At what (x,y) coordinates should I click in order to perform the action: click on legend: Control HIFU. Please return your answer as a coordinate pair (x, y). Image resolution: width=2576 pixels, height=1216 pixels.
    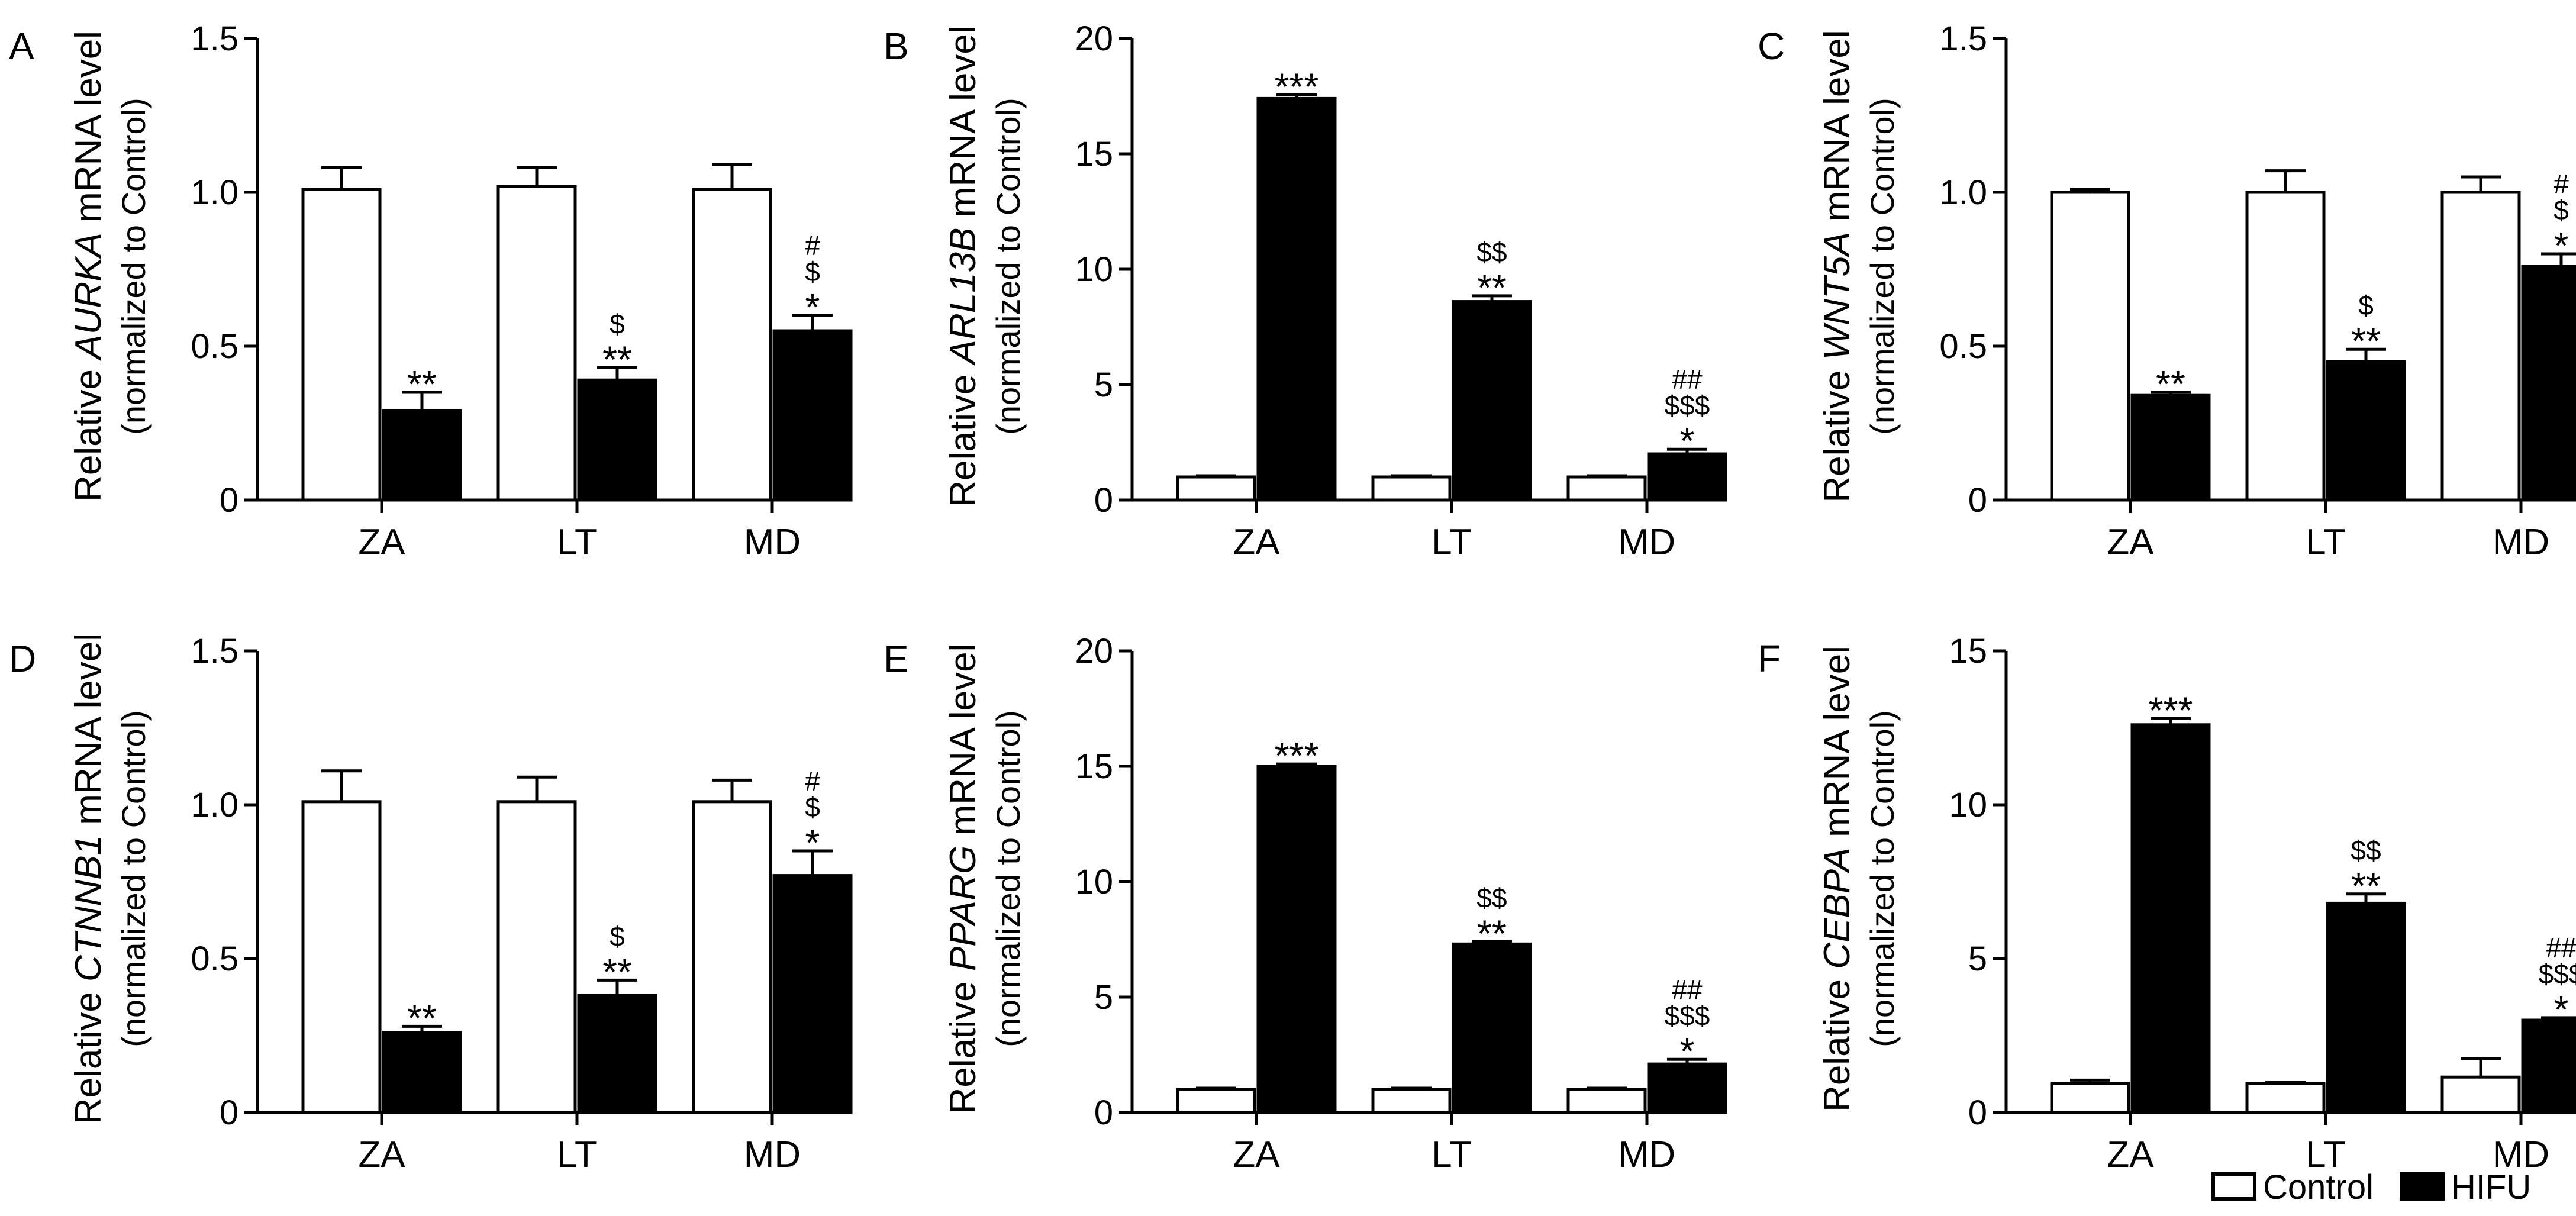
    Looking at the image, I should click on (2371, 1187).